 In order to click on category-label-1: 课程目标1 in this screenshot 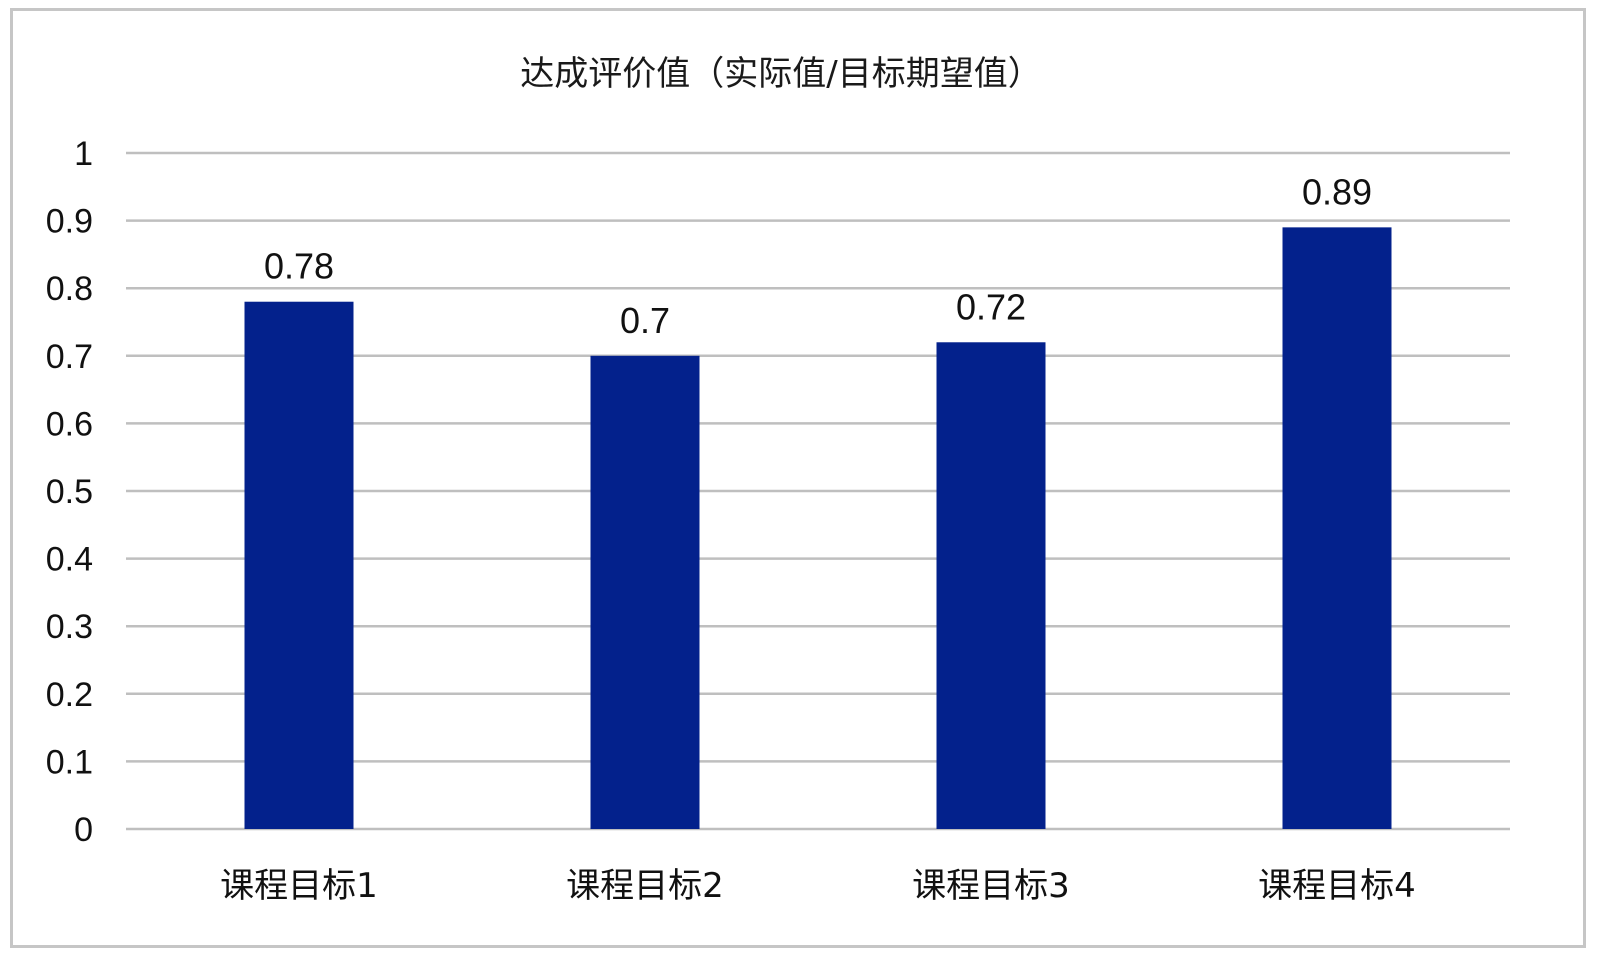, I will do `click(299, 886)`.